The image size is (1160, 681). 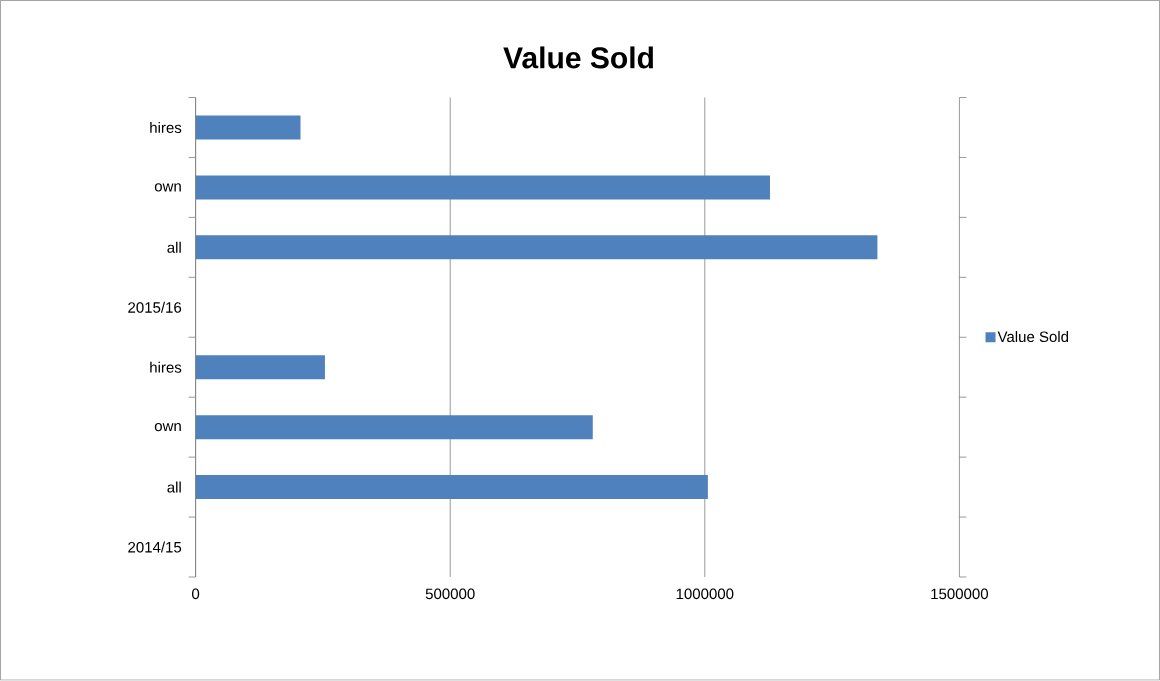 I want to click on x-tick-label: 0, so click(x=196, y=594).